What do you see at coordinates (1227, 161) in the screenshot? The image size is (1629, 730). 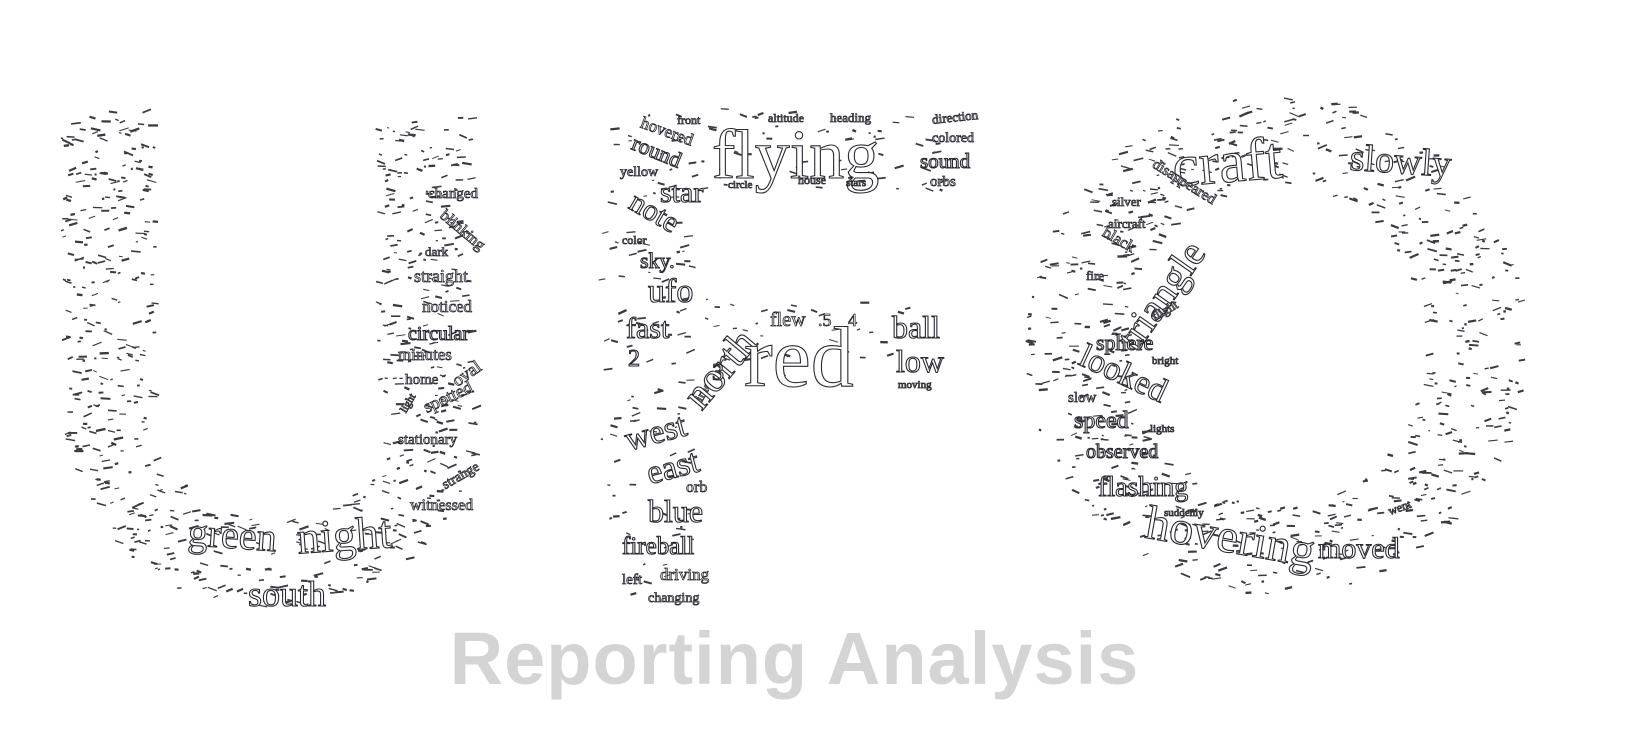 I see `word-craft: craft` at bounding box center [1227, 161].